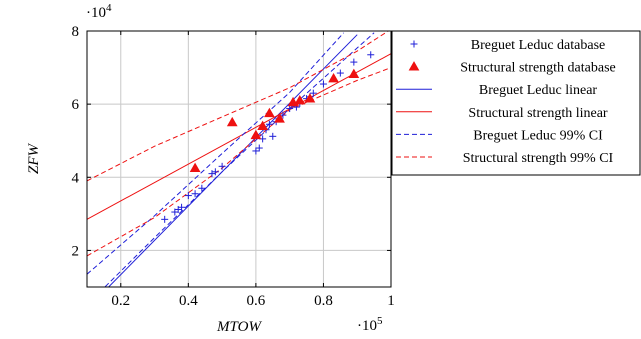 The width and height of the screenshot is (641, 339). Describe the element at coordinates (323, 301) in the screenshot. I see `x-tick-label: 0.8` at that location.